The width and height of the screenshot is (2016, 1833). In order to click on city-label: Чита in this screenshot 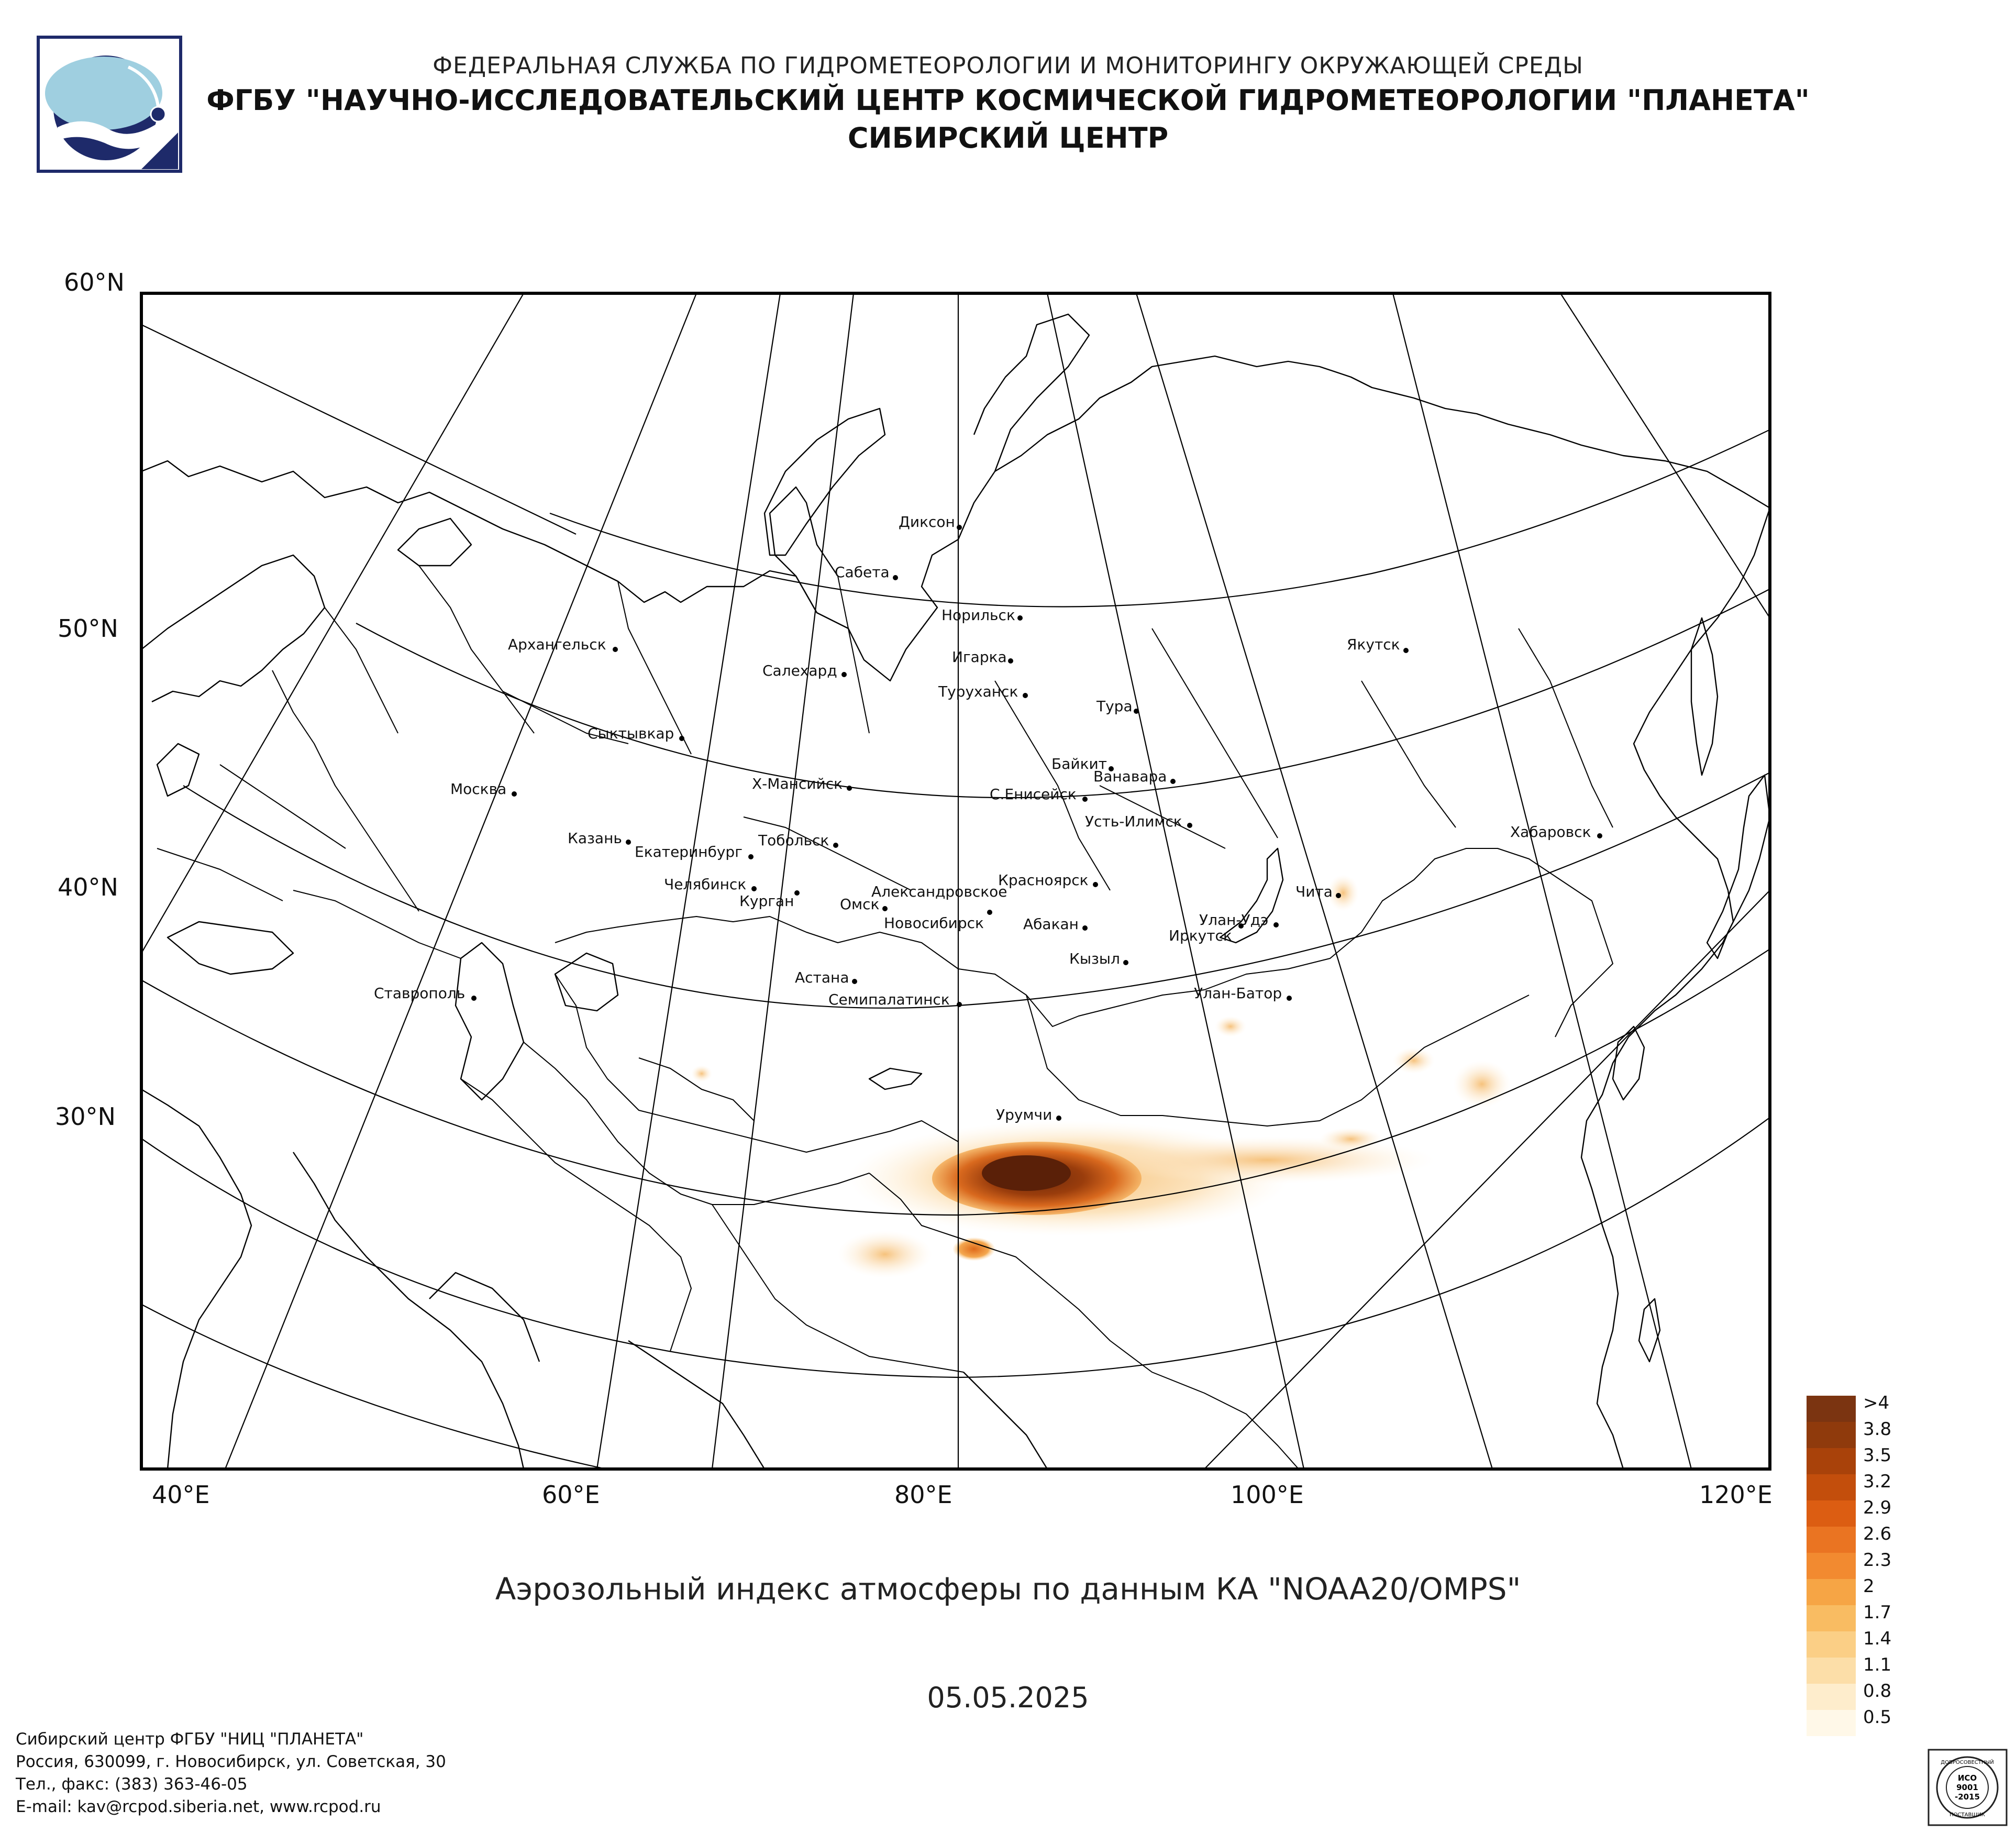, I will do `click(1314, 891)`.